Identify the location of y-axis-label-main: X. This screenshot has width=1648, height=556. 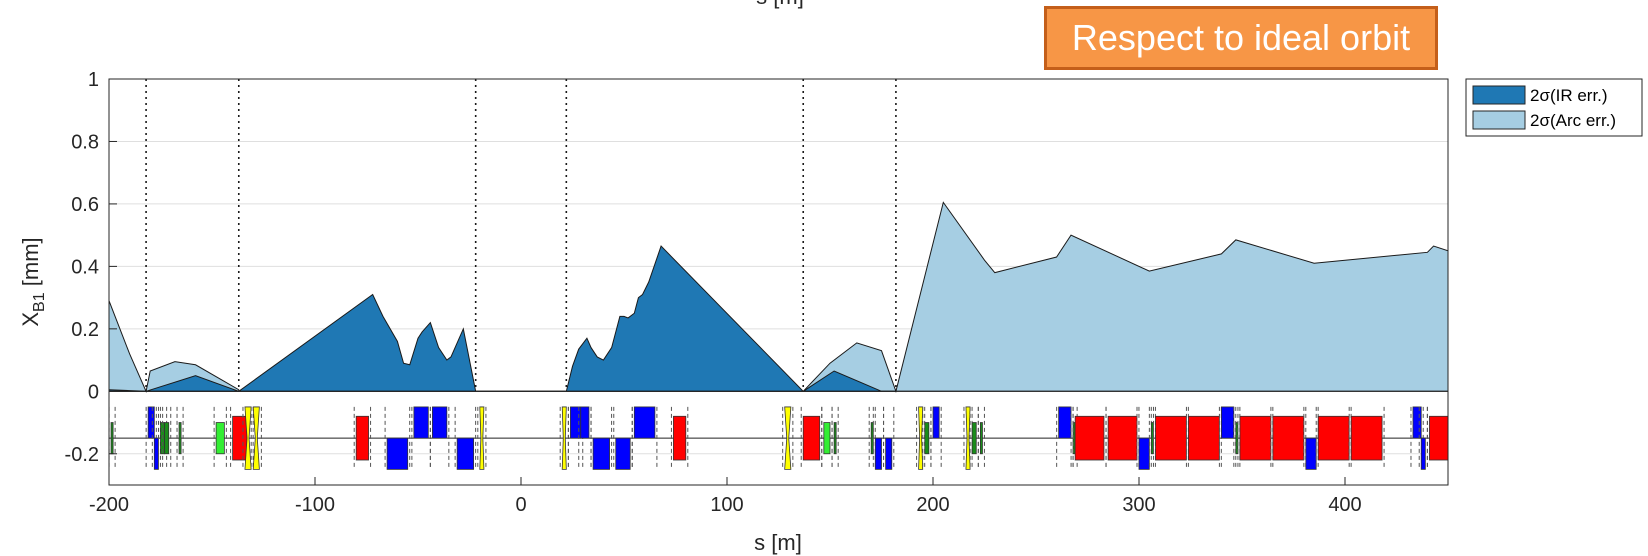
(30, 319).